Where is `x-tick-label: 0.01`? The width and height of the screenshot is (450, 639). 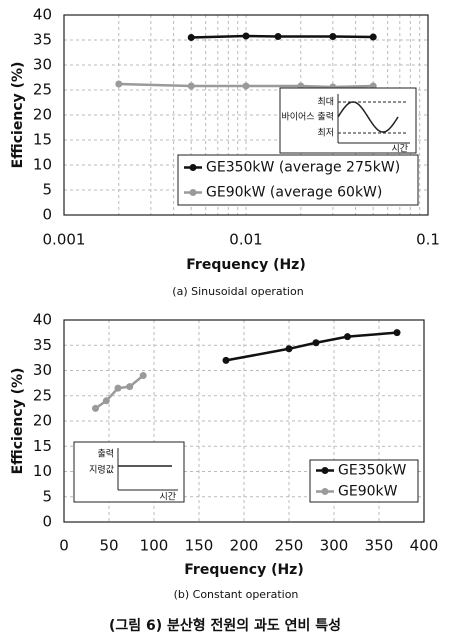
x-tick-label: 0.01 is located at coordinates (245, 240).